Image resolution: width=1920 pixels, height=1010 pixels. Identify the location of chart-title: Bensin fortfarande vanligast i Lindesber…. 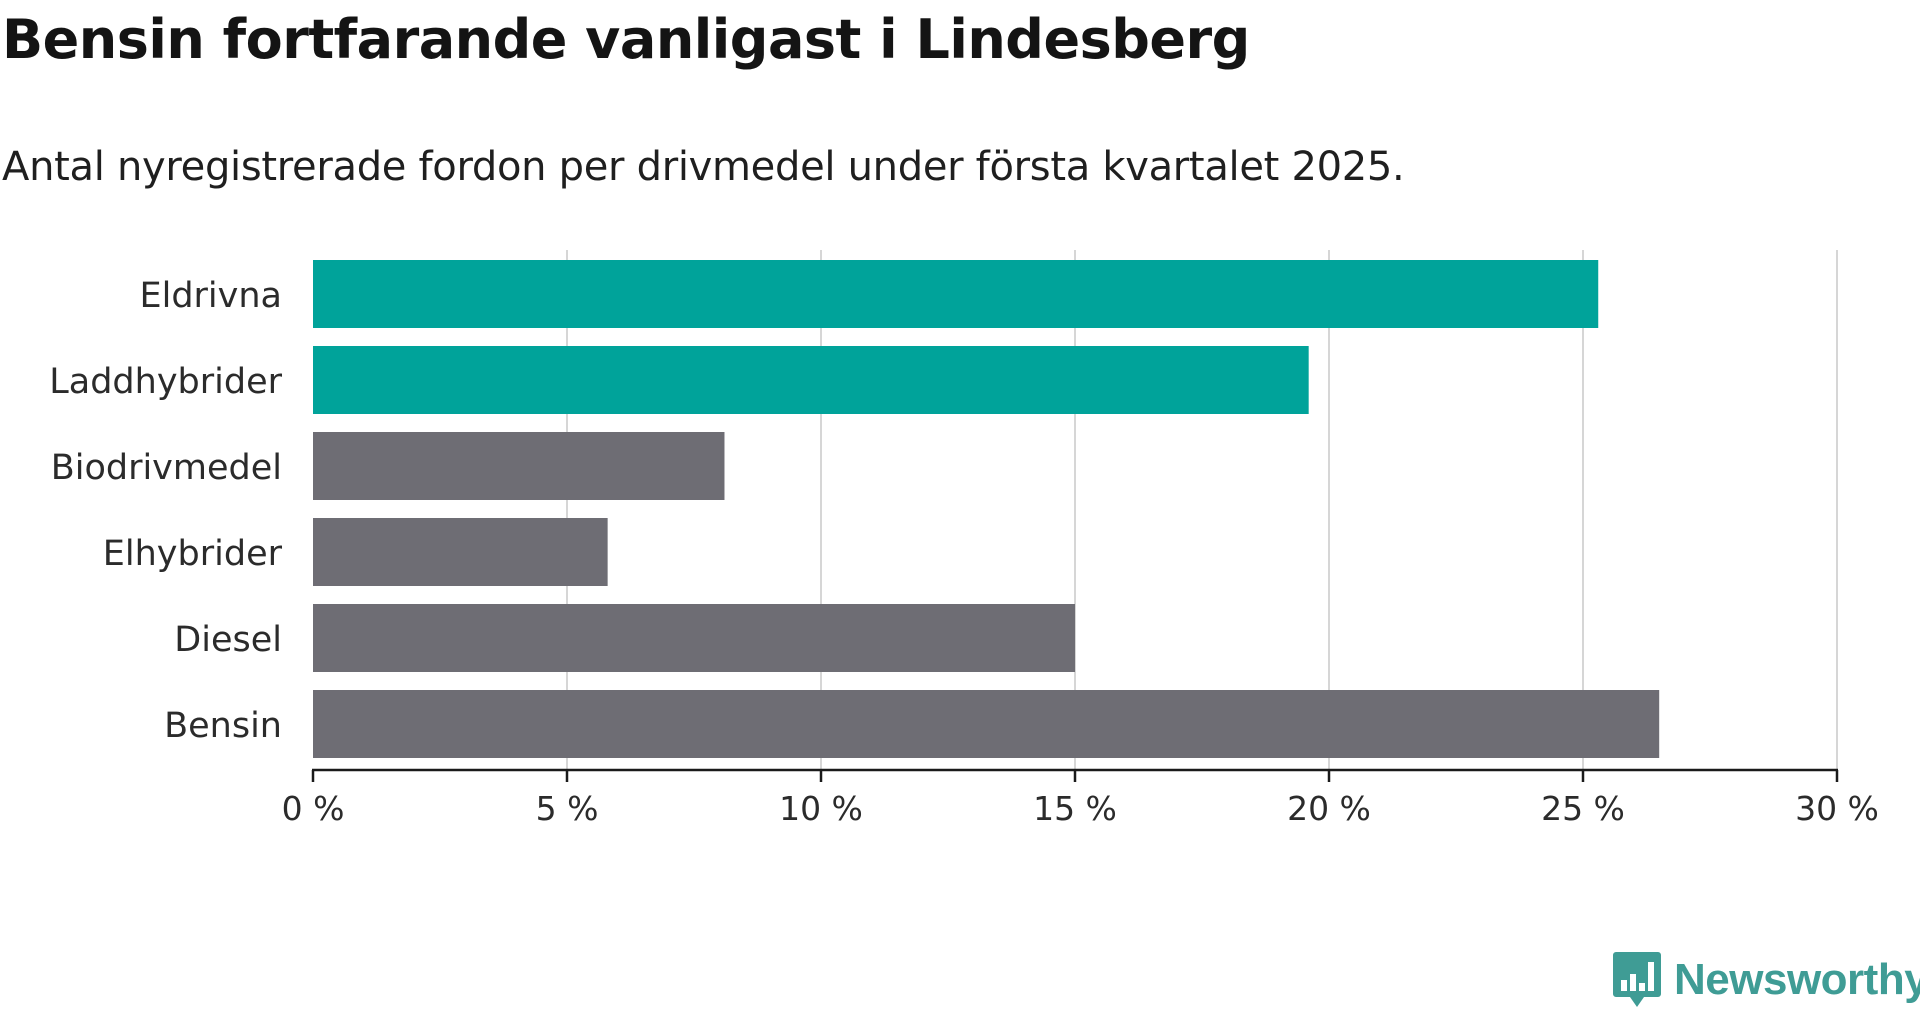
(626, 39).